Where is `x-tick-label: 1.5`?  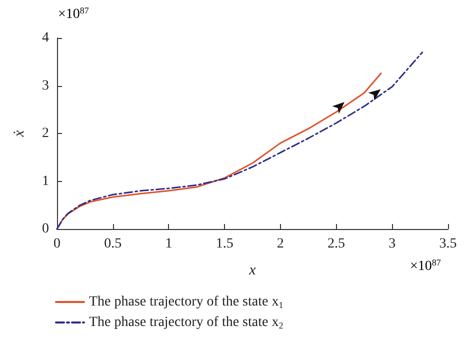
x-tick-label: 1.5 is located at coordinates (225, 244).